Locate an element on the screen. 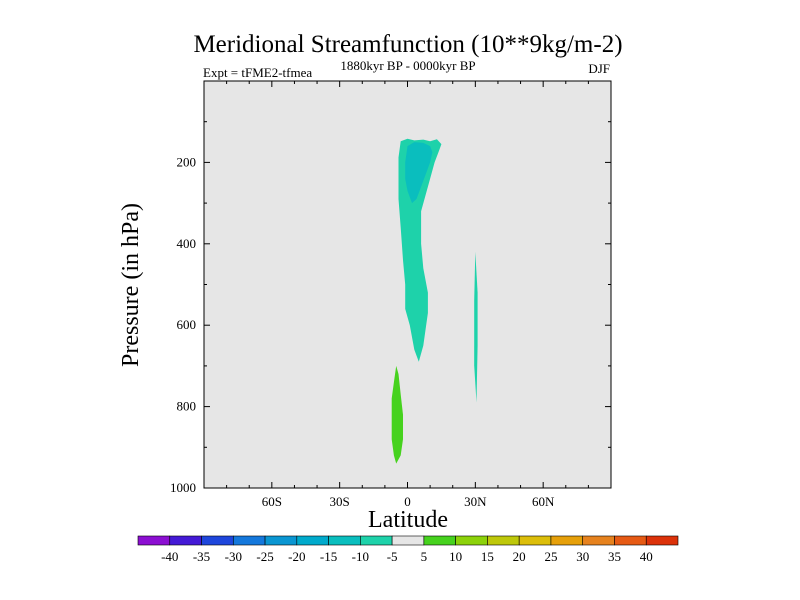 This screenshot has height=600, width=800. period-label: 1880kyr BP - 0000kyr BP is located at coordinates (407, 65).